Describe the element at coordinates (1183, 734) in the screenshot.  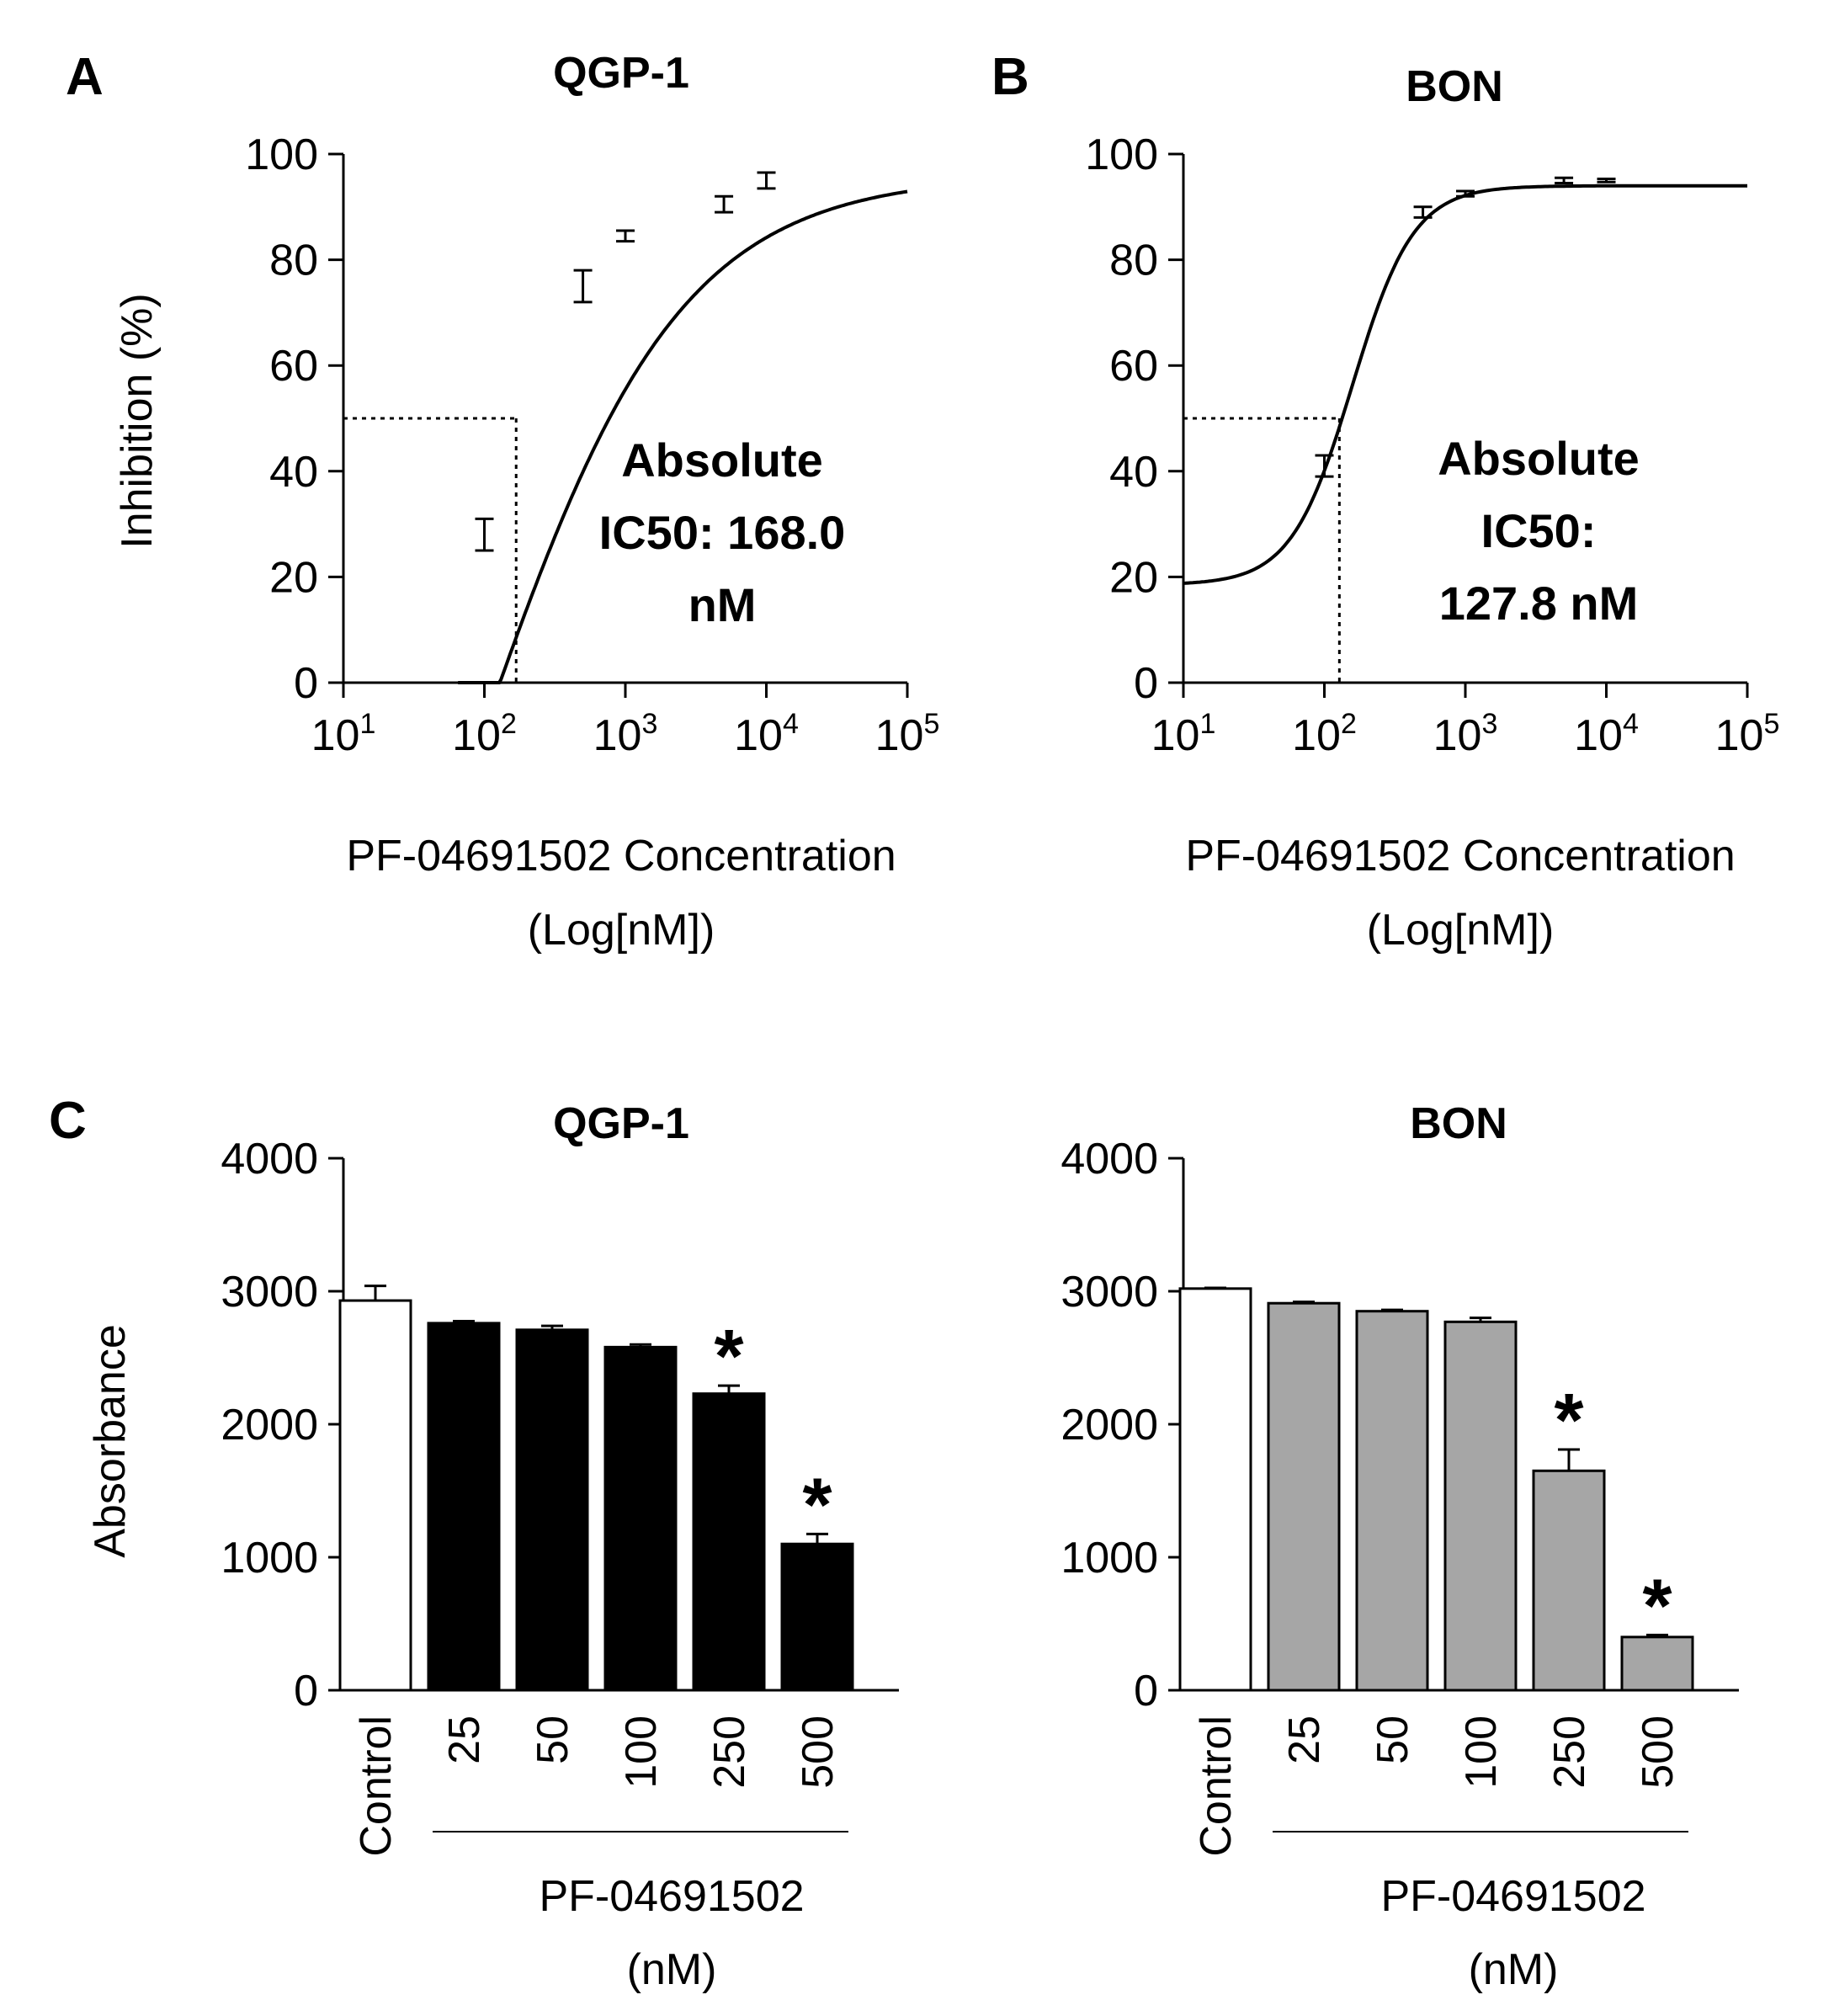
I see `panel-b-x-tick-label: 10¹` at that location.